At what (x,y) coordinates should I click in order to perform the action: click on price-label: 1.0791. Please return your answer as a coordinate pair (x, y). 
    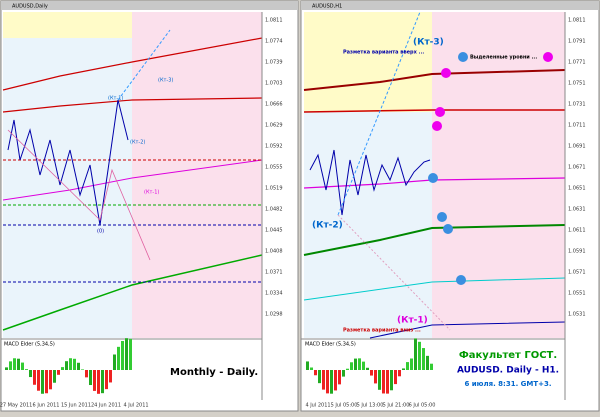
    Looking at the image, I should click on (577, 42).